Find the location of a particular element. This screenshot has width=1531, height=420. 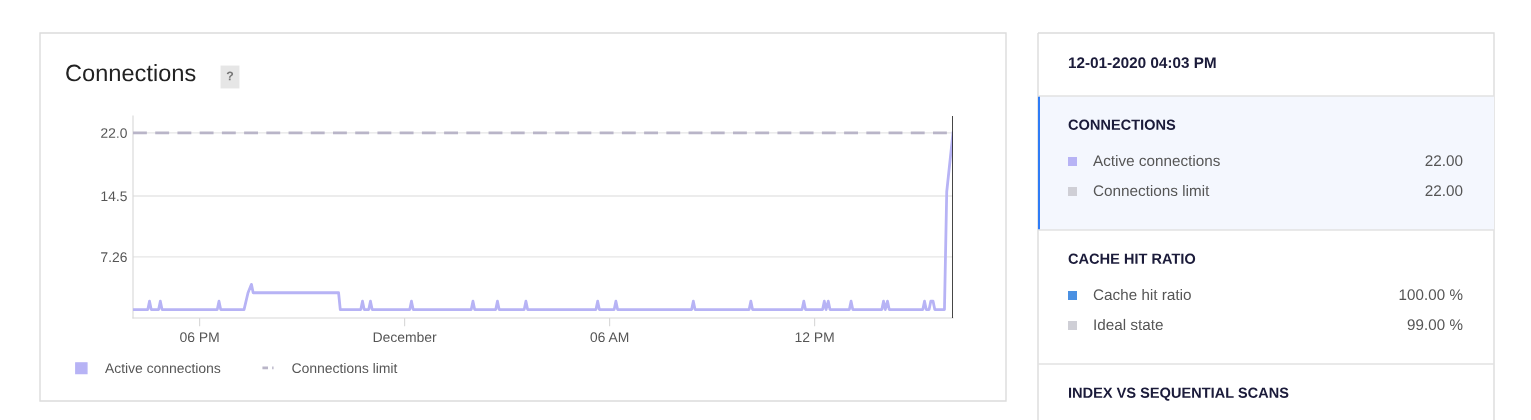

x-tick-label: 12 PM is located at coordinates (814, 337).